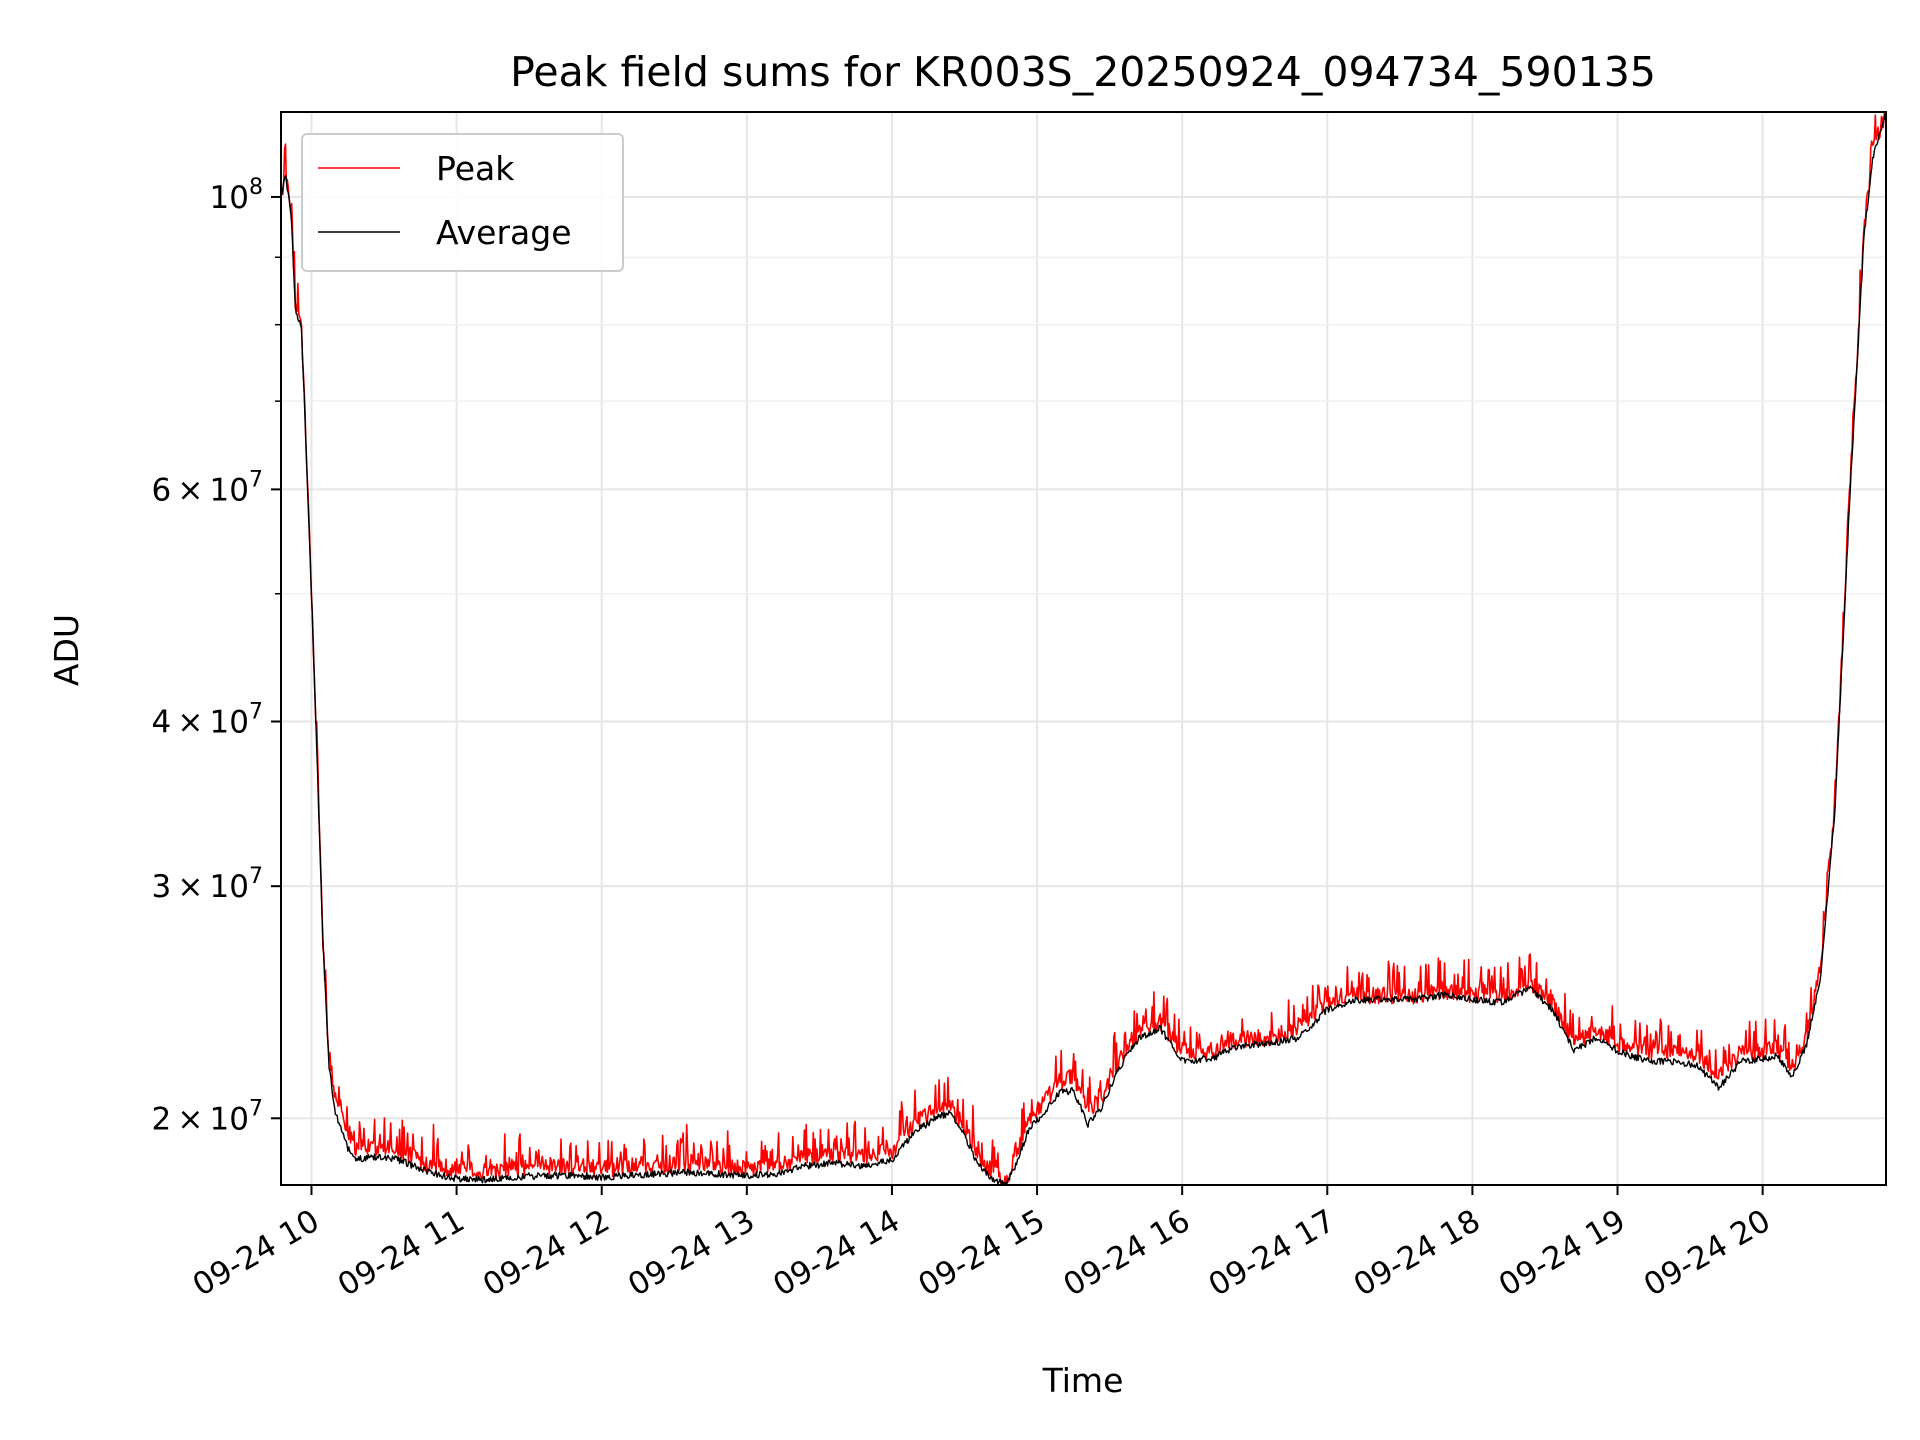 The image size is (1920, 1440). What do you see at coordinates (1083, 1380) in the screenshot?
I see `x-axis-label: Time` at bounding box center [1083, 1380].